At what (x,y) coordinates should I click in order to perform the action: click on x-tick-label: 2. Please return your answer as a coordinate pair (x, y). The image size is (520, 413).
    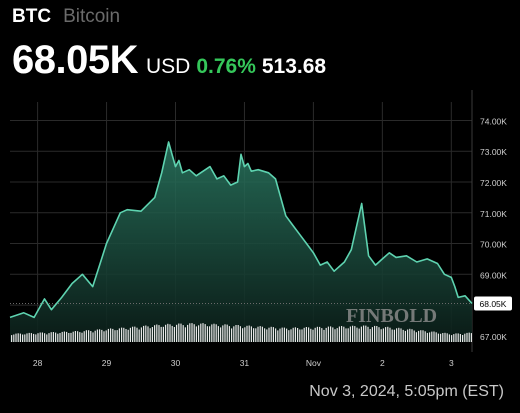
    Looking at the image, I should click on (382, 363).